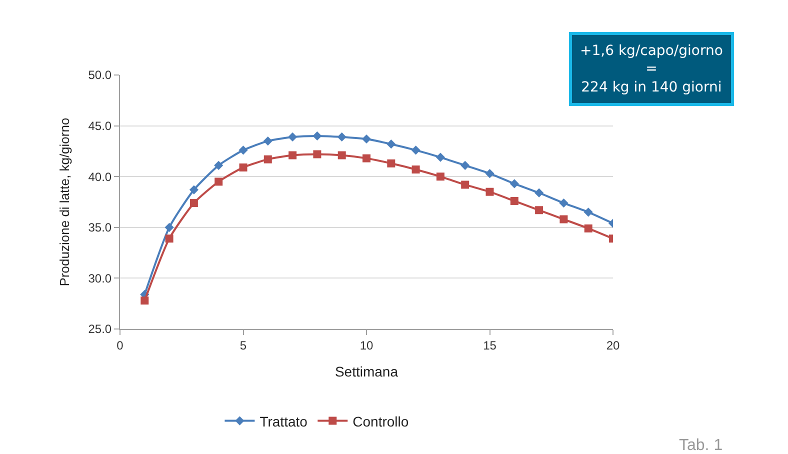 The image size is (788, 454). I want to click on caption: Tab. 1, so click(701, 445).